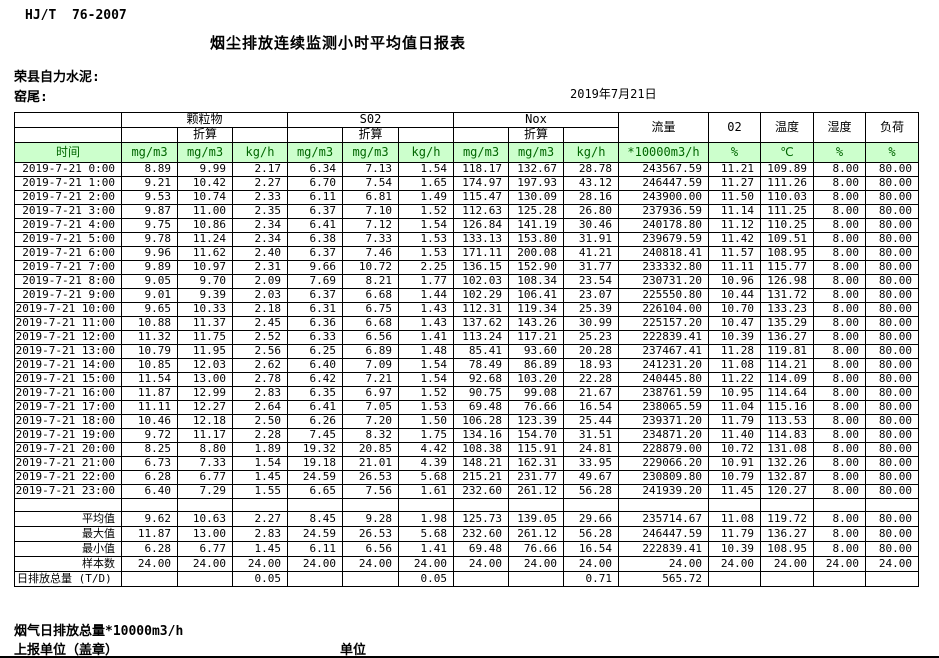 This screenshot has height=658, width=939. I want to click on cell-value: 2.33, so click(260, 197).